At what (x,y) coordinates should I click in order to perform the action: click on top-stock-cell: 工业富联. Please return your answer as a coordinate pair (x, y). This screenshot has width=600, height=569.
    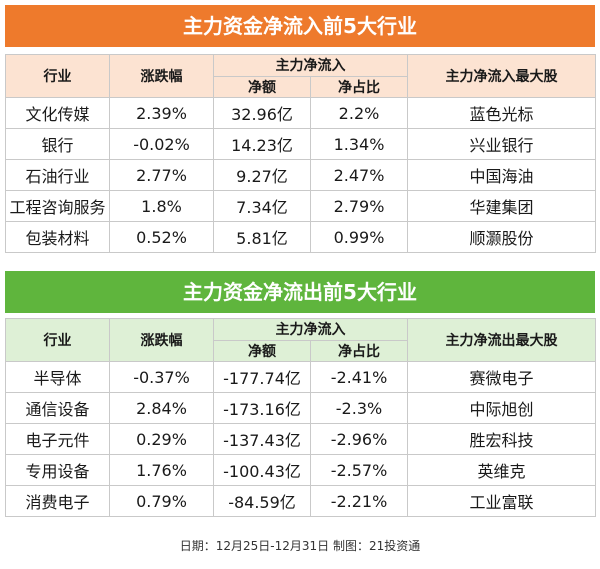
    Looking at the image, I should click on (501, 501).